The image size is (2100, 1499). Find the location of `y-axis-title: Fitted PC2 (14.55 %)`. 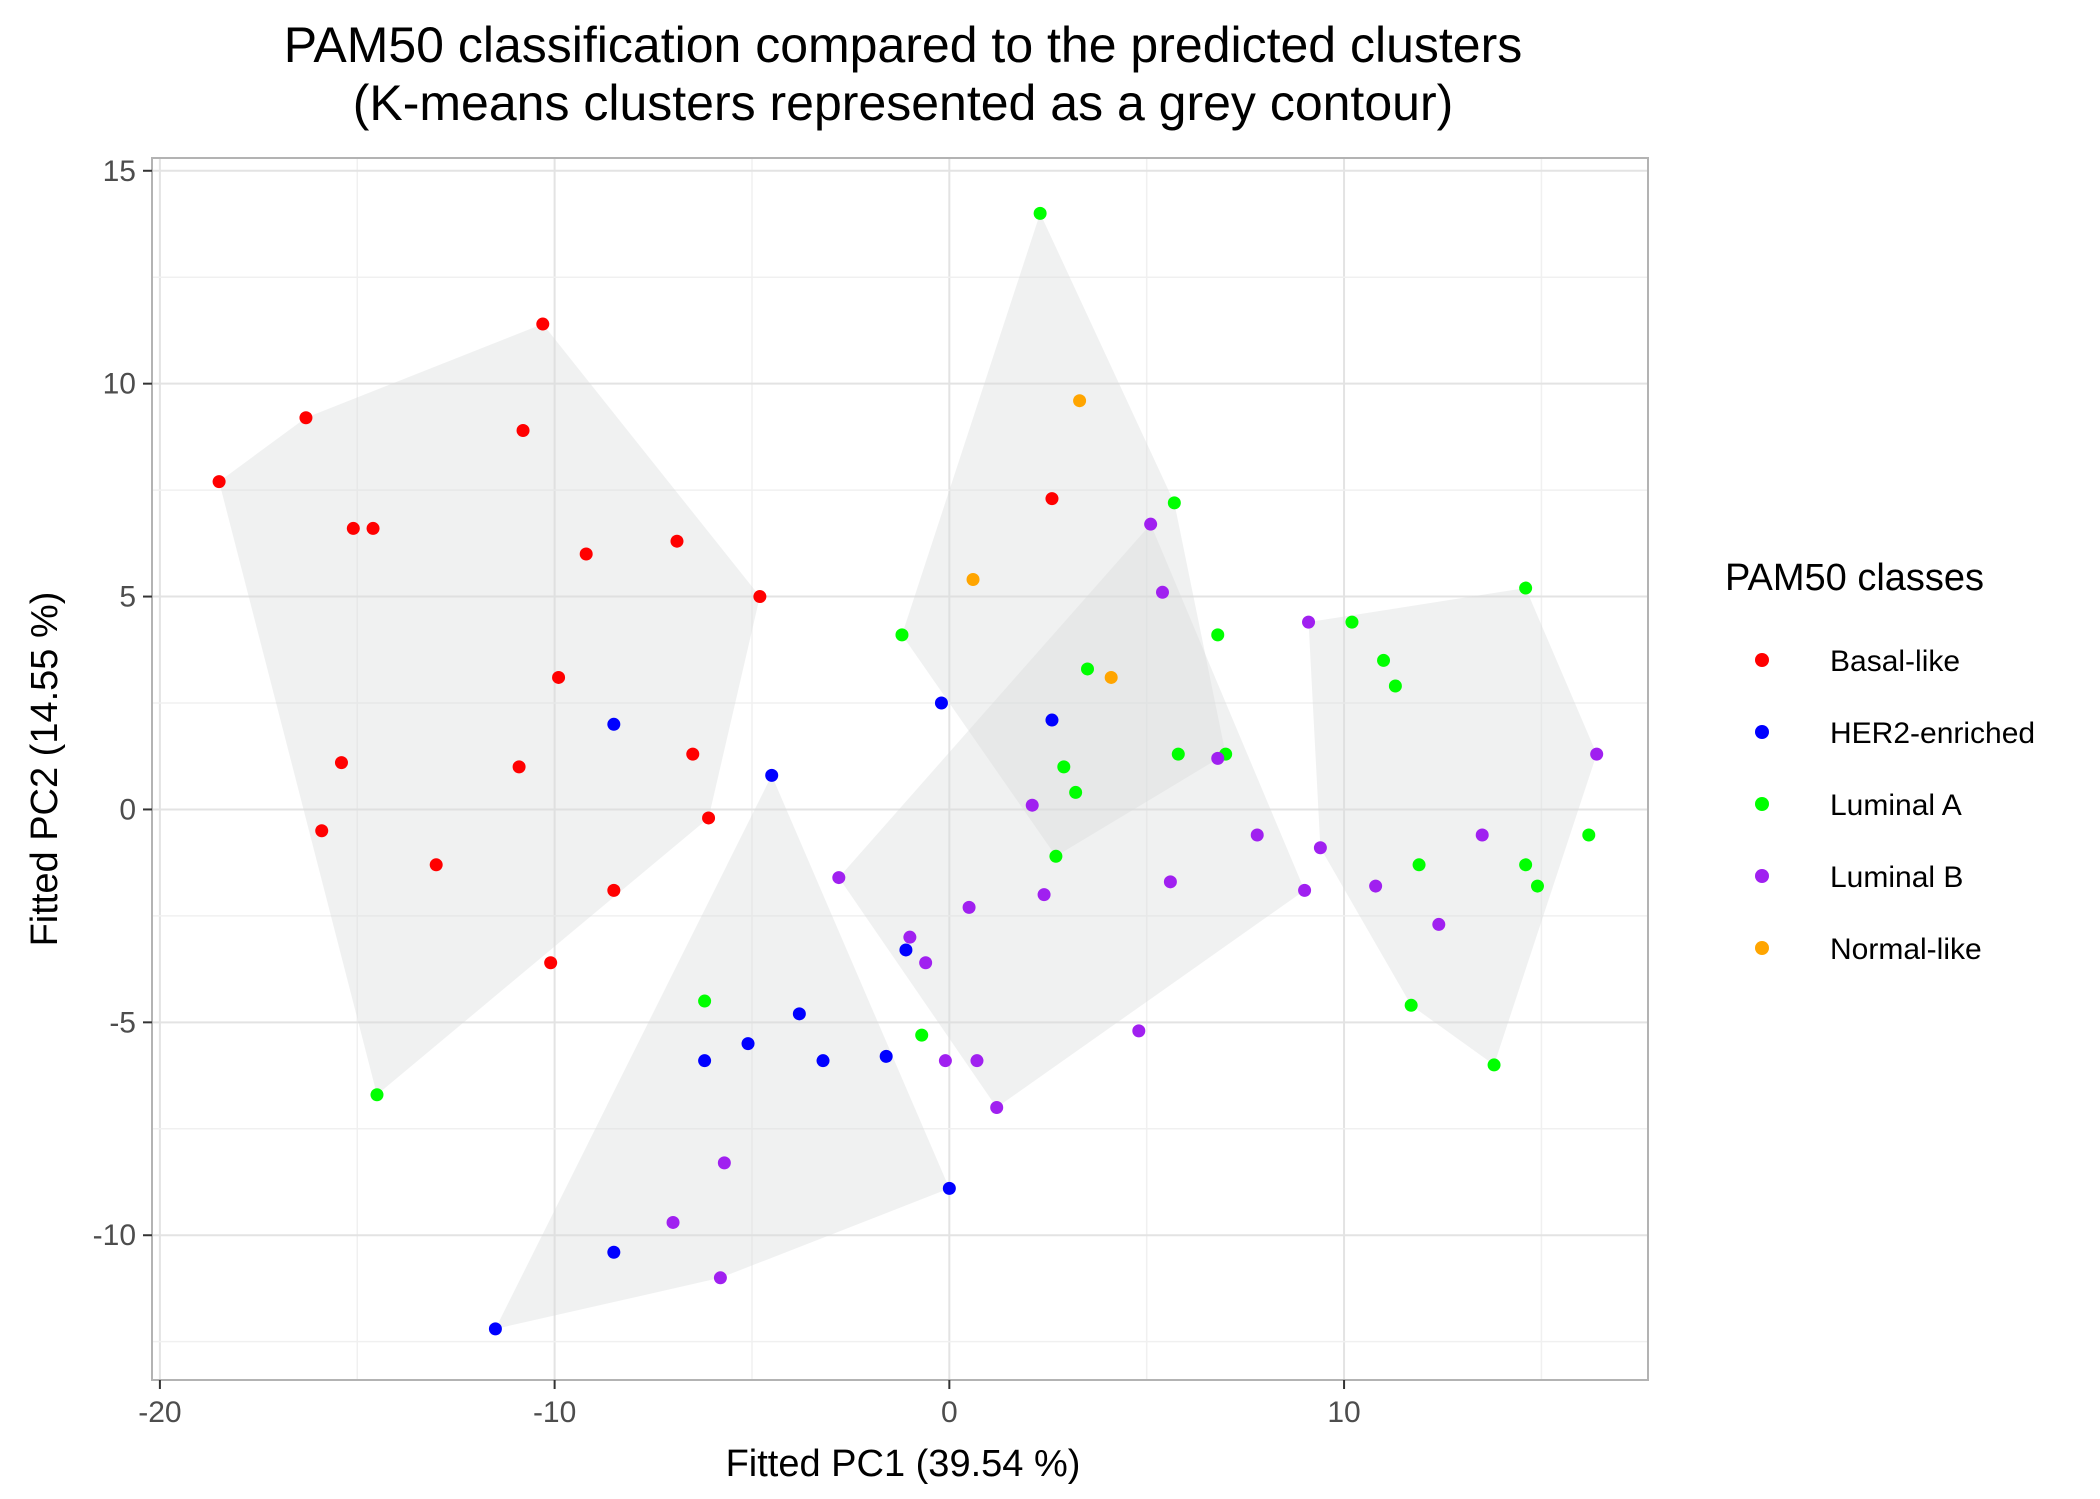

y-axis-title: Fitted PC2 (14.55 %) is located at coordinates (45, 769).